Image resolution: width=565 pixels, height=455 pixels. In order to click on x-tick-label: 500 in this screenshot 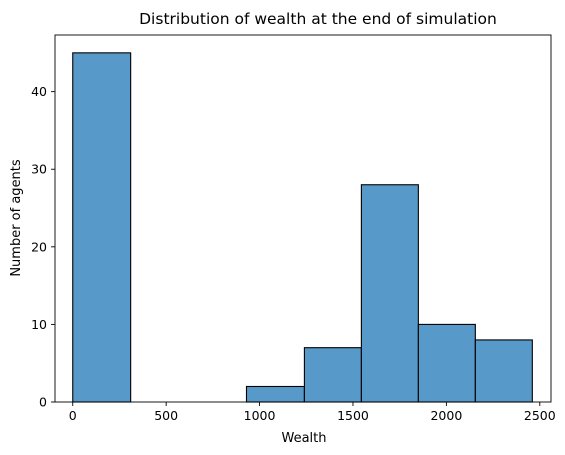, I will do `click(166, 415)`.